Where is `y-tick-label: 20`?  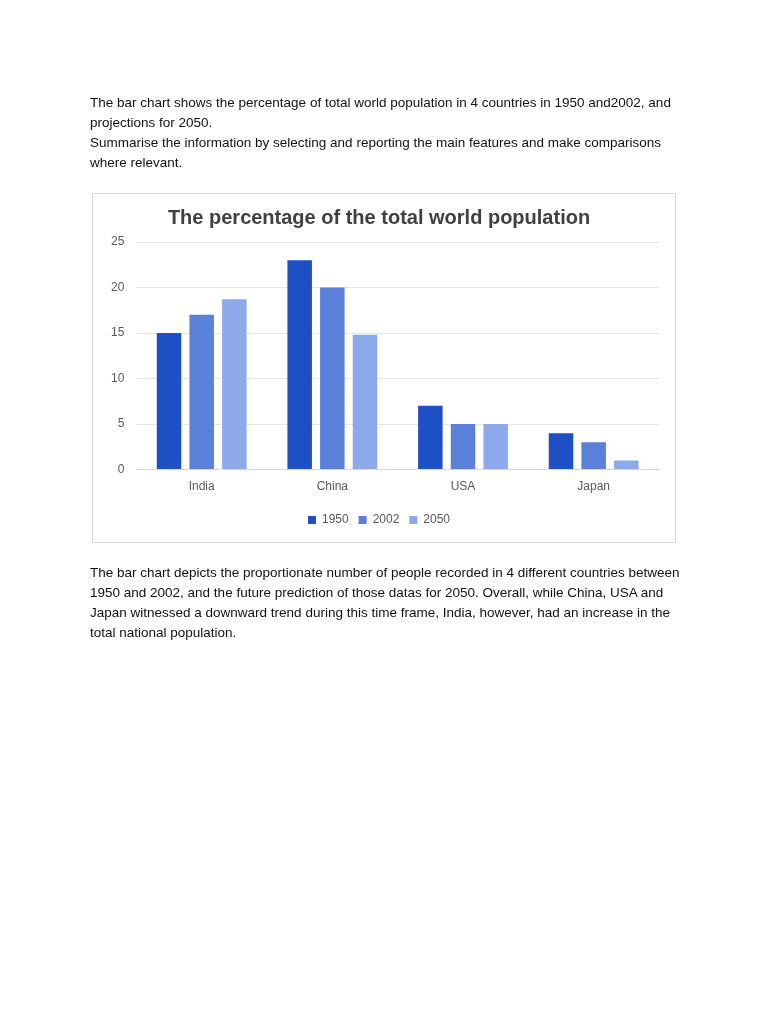
y-tick-label: 20 is located at coordinates (117, 286).